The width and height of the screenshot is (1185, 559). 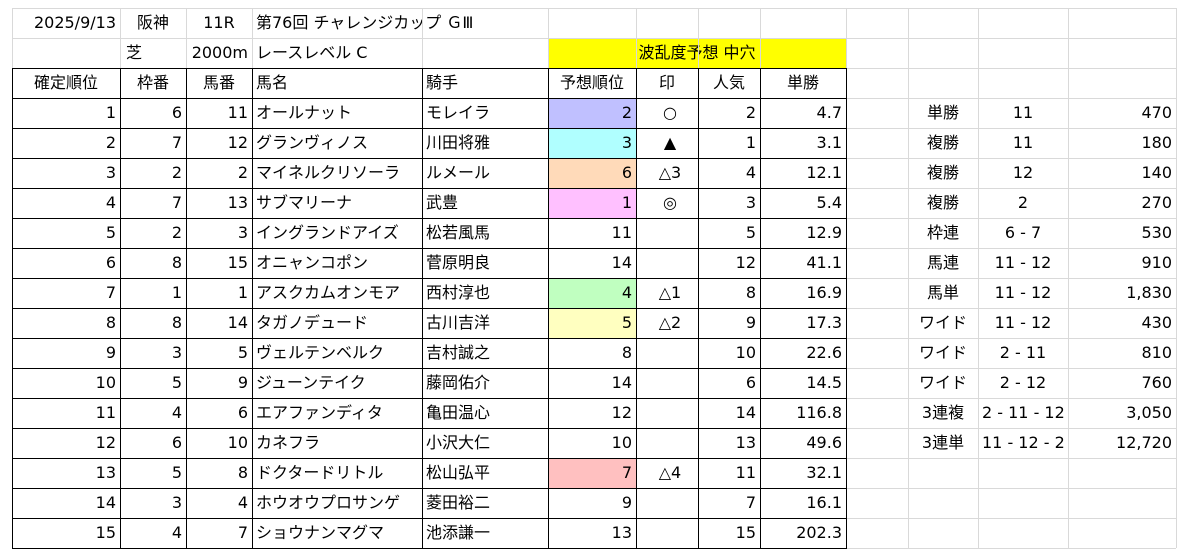 I want to click on cell-finish-position: 6, so click(x=110, y=262).